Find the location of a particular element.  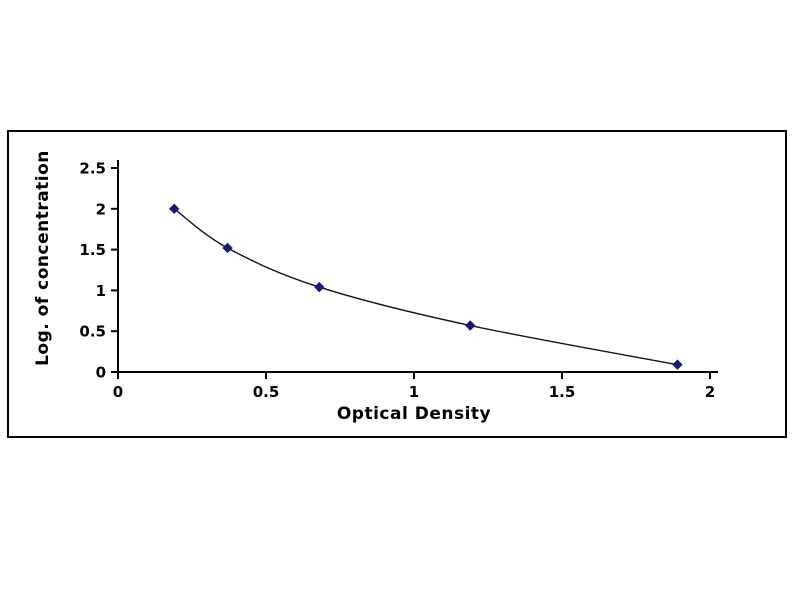

y-tick-label: 1.5 is located at coordinates (92, 250).